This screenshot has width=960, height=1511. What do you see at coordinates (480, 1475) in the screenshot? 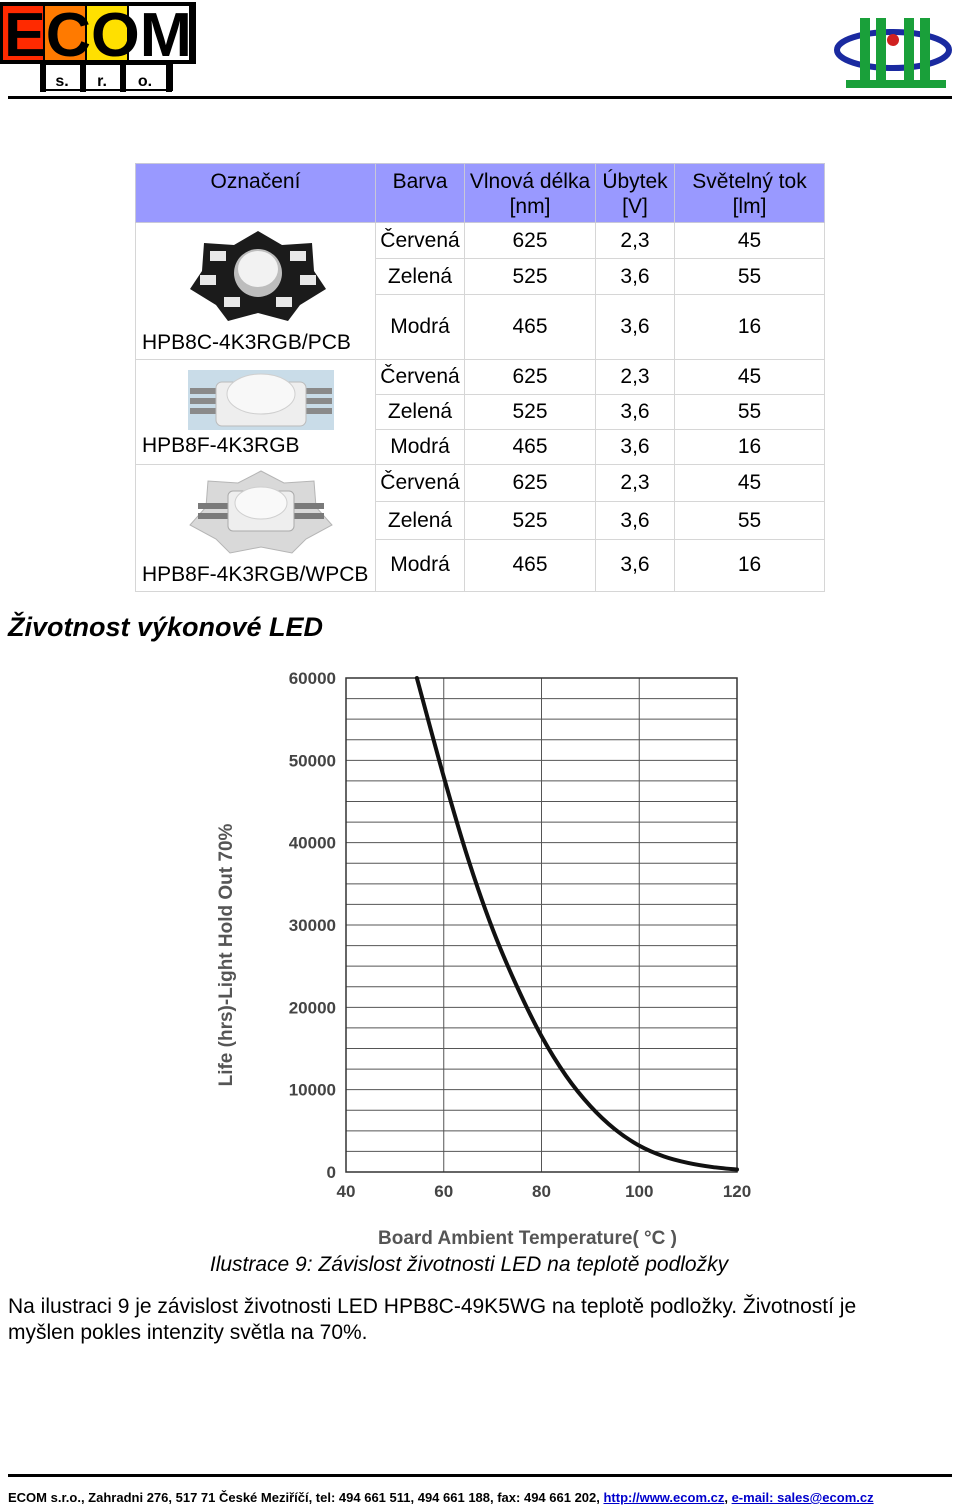
I see `footer-rule` at bounding box center [480, 1475].